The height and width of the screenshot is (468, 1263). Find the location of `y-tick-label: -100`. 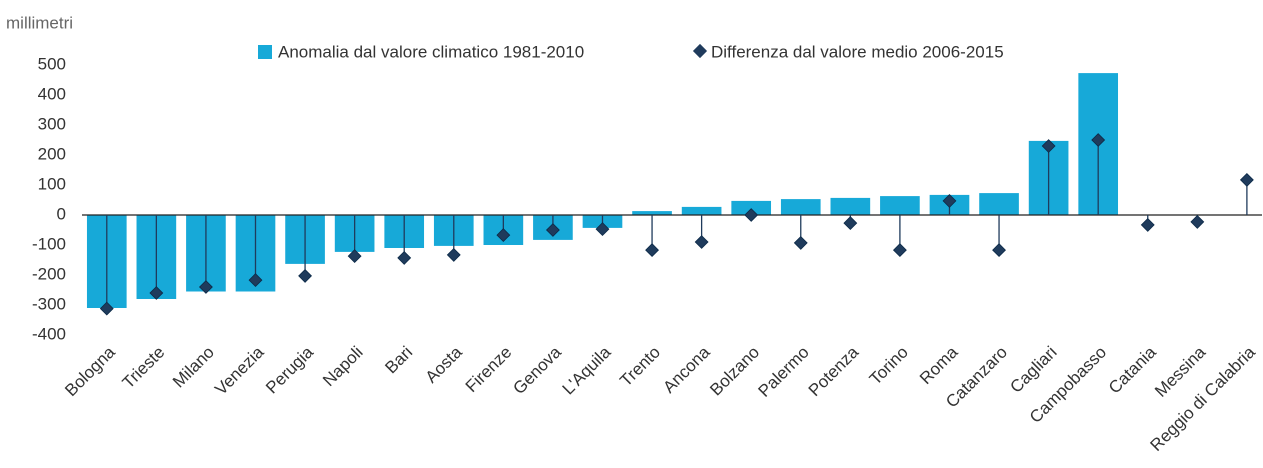

y-tick-label: -100 is located at coordinates (49, 243).